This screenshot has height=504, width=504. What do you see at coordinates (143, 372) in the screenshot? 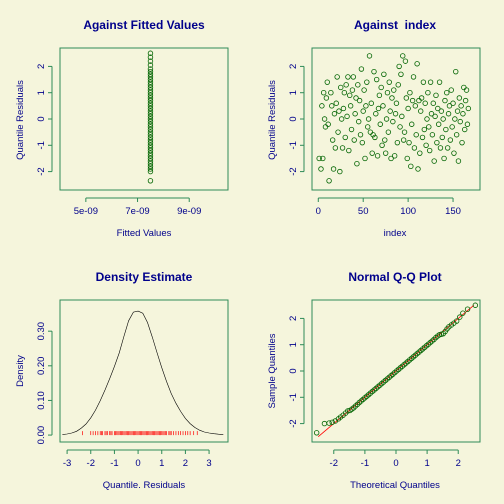
I see `density-curve` at bounding box center [143, 372].